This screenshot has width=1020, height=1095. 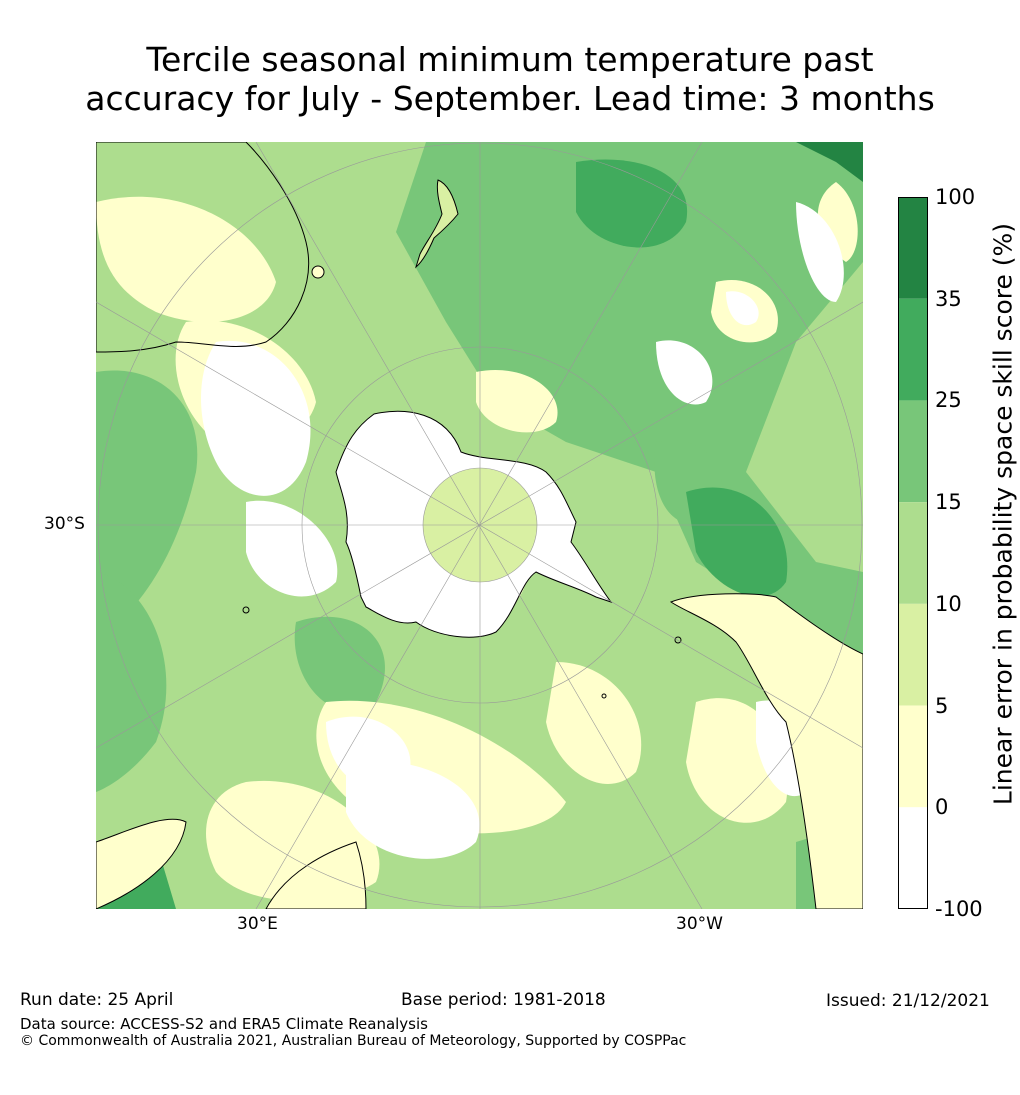 What do you see at coordinates (97, 1000) in the screenshot?
I see `run-date: Run date: 25 April` at bounding box center [97, 1000].